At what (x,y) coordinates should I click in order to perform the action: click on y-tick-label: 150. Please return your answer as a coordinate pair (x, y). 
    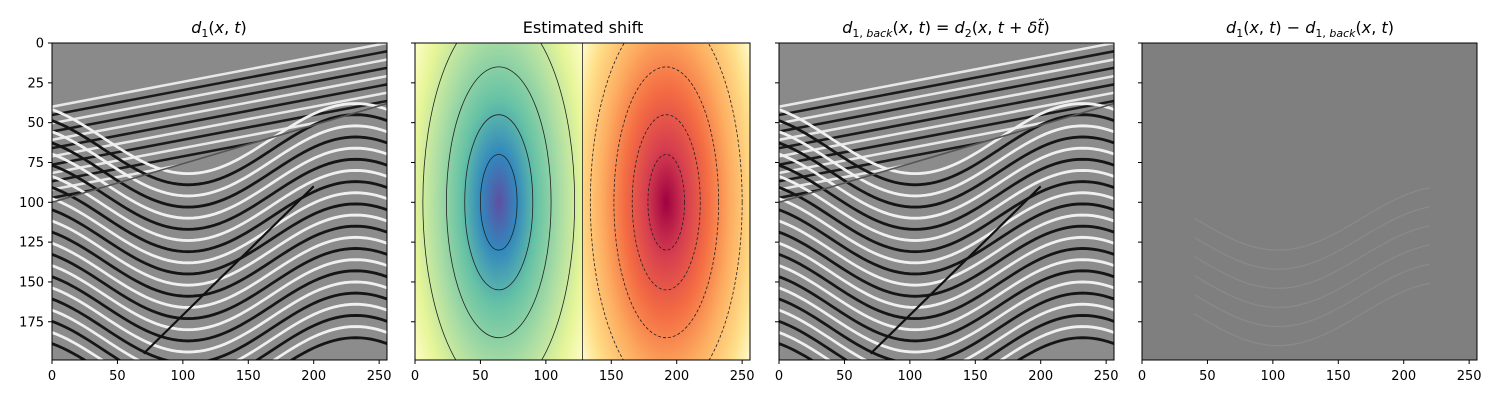
    Looking at the image, I should click on (31, 282).